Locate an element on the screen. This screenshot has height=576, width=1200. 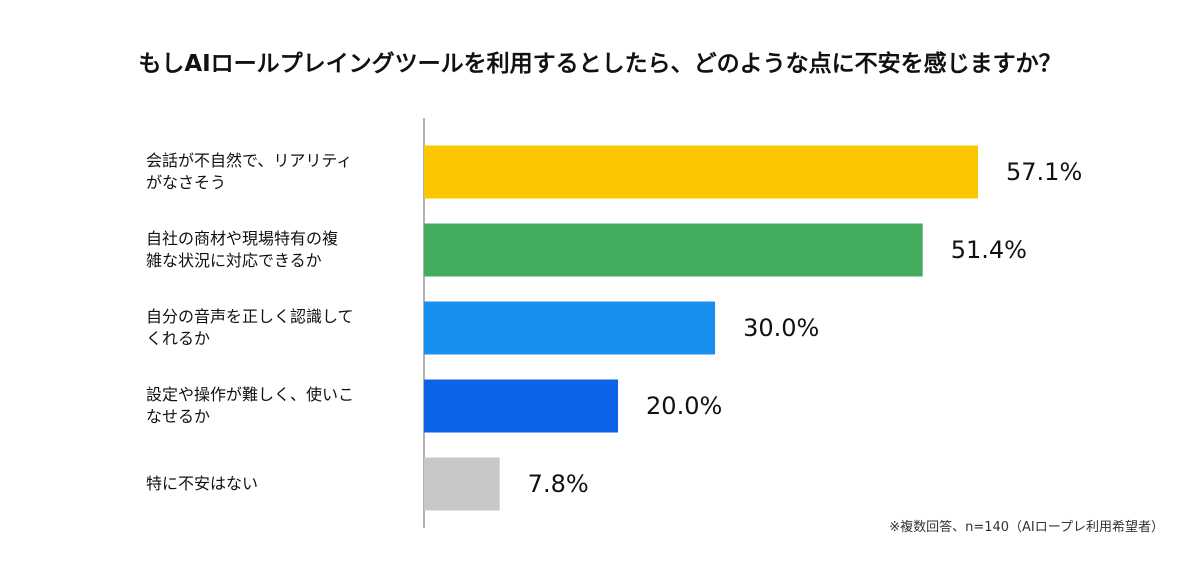
value-label: 20.0% is located at coordinates (684, 406).